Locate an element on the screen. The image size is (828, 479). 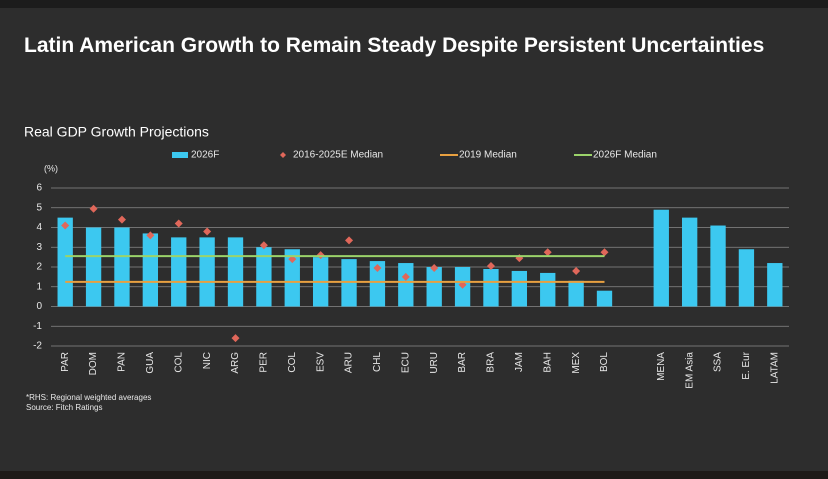
x-tick-label: CHL is located at coordinates (377, 362).